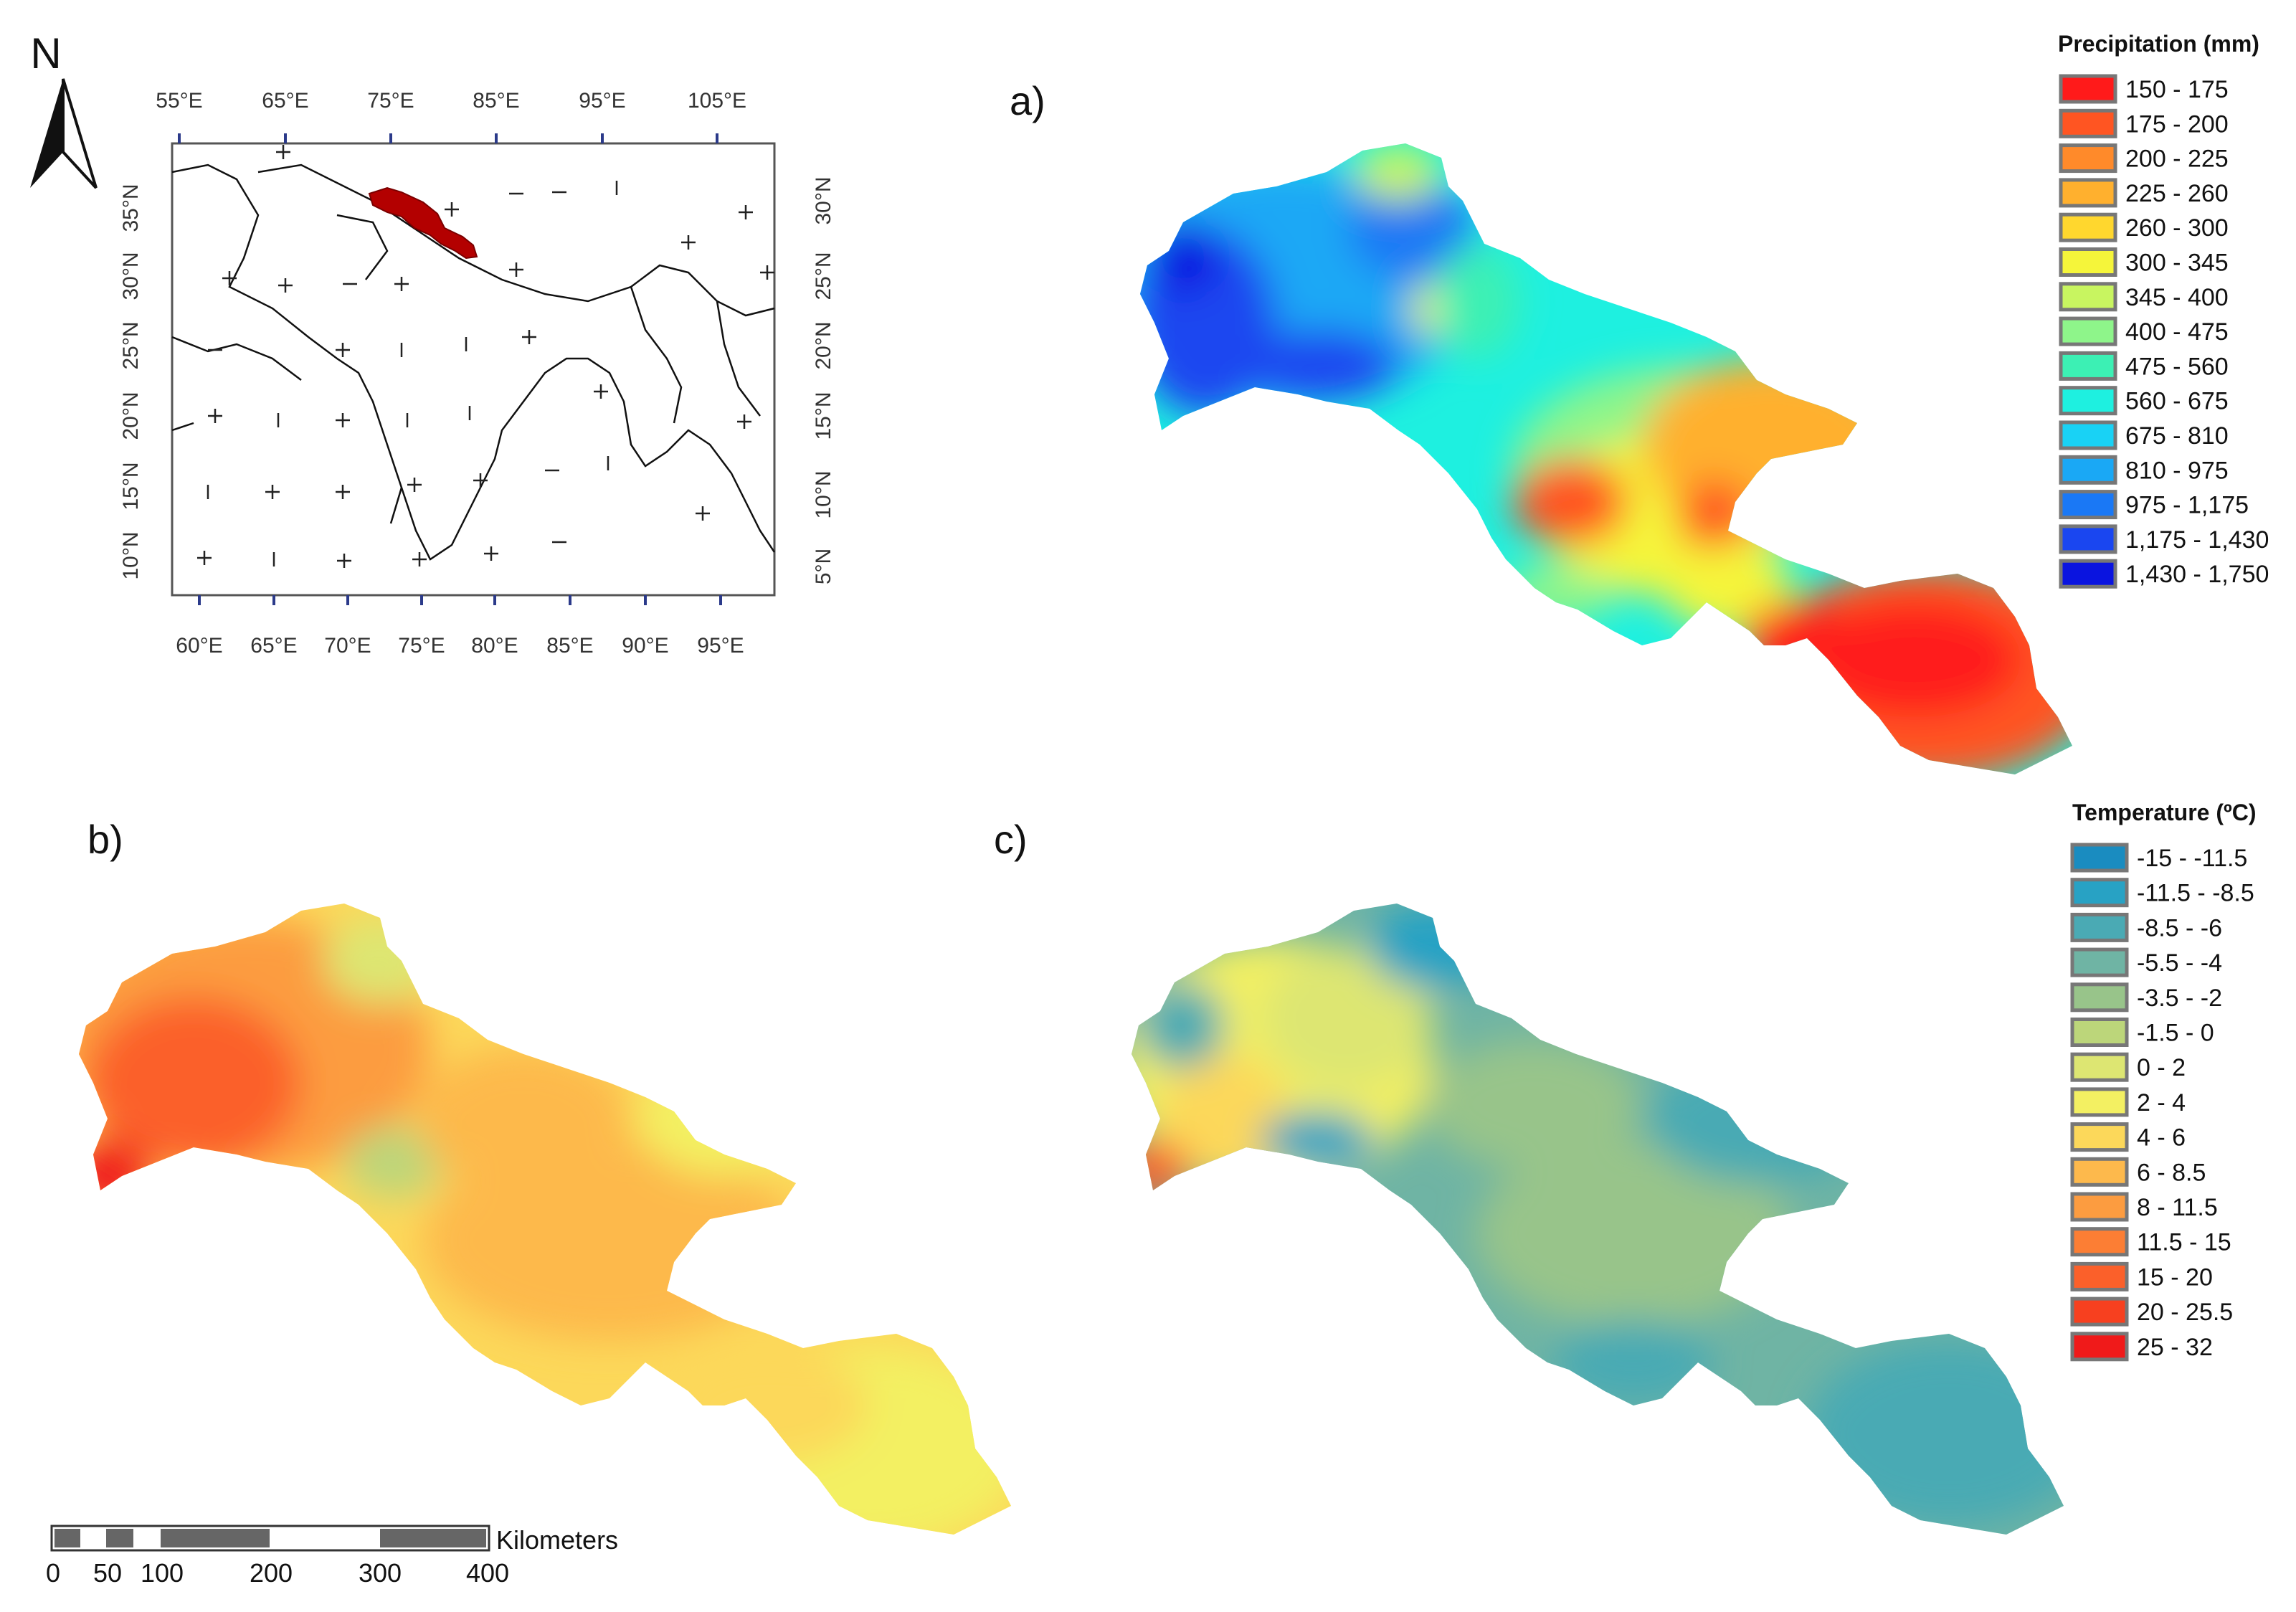 The height and width of the screenshot is (1612, 2296). Describe the element at coordinates (1011, 839) in the screenshot. I see `panel-label-c: c)` at that location.